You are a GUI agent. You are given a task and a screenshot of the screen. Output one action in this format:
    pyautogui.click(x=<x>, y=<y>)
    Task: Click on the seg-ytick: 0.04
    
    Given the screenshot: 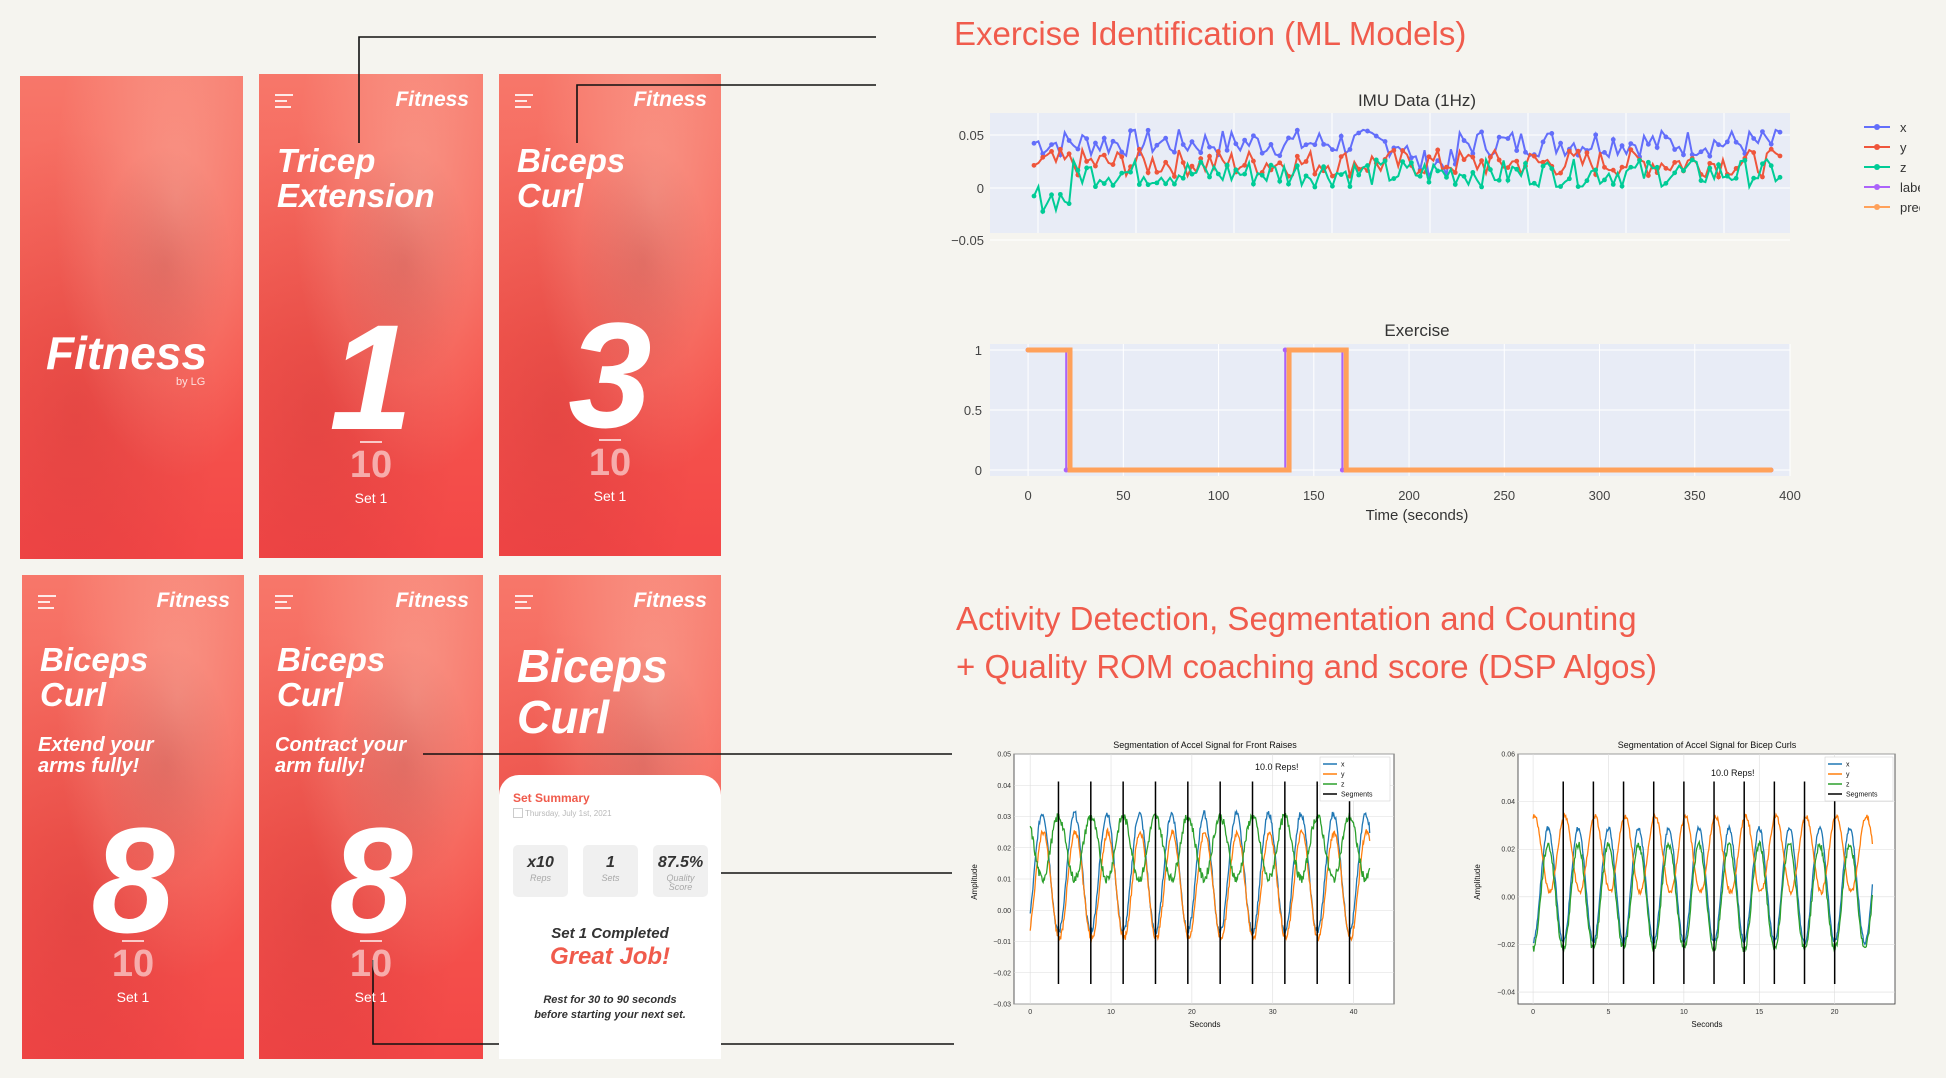 What is the action you would take?
    pyautogui.click(x=1004, y=786)
    